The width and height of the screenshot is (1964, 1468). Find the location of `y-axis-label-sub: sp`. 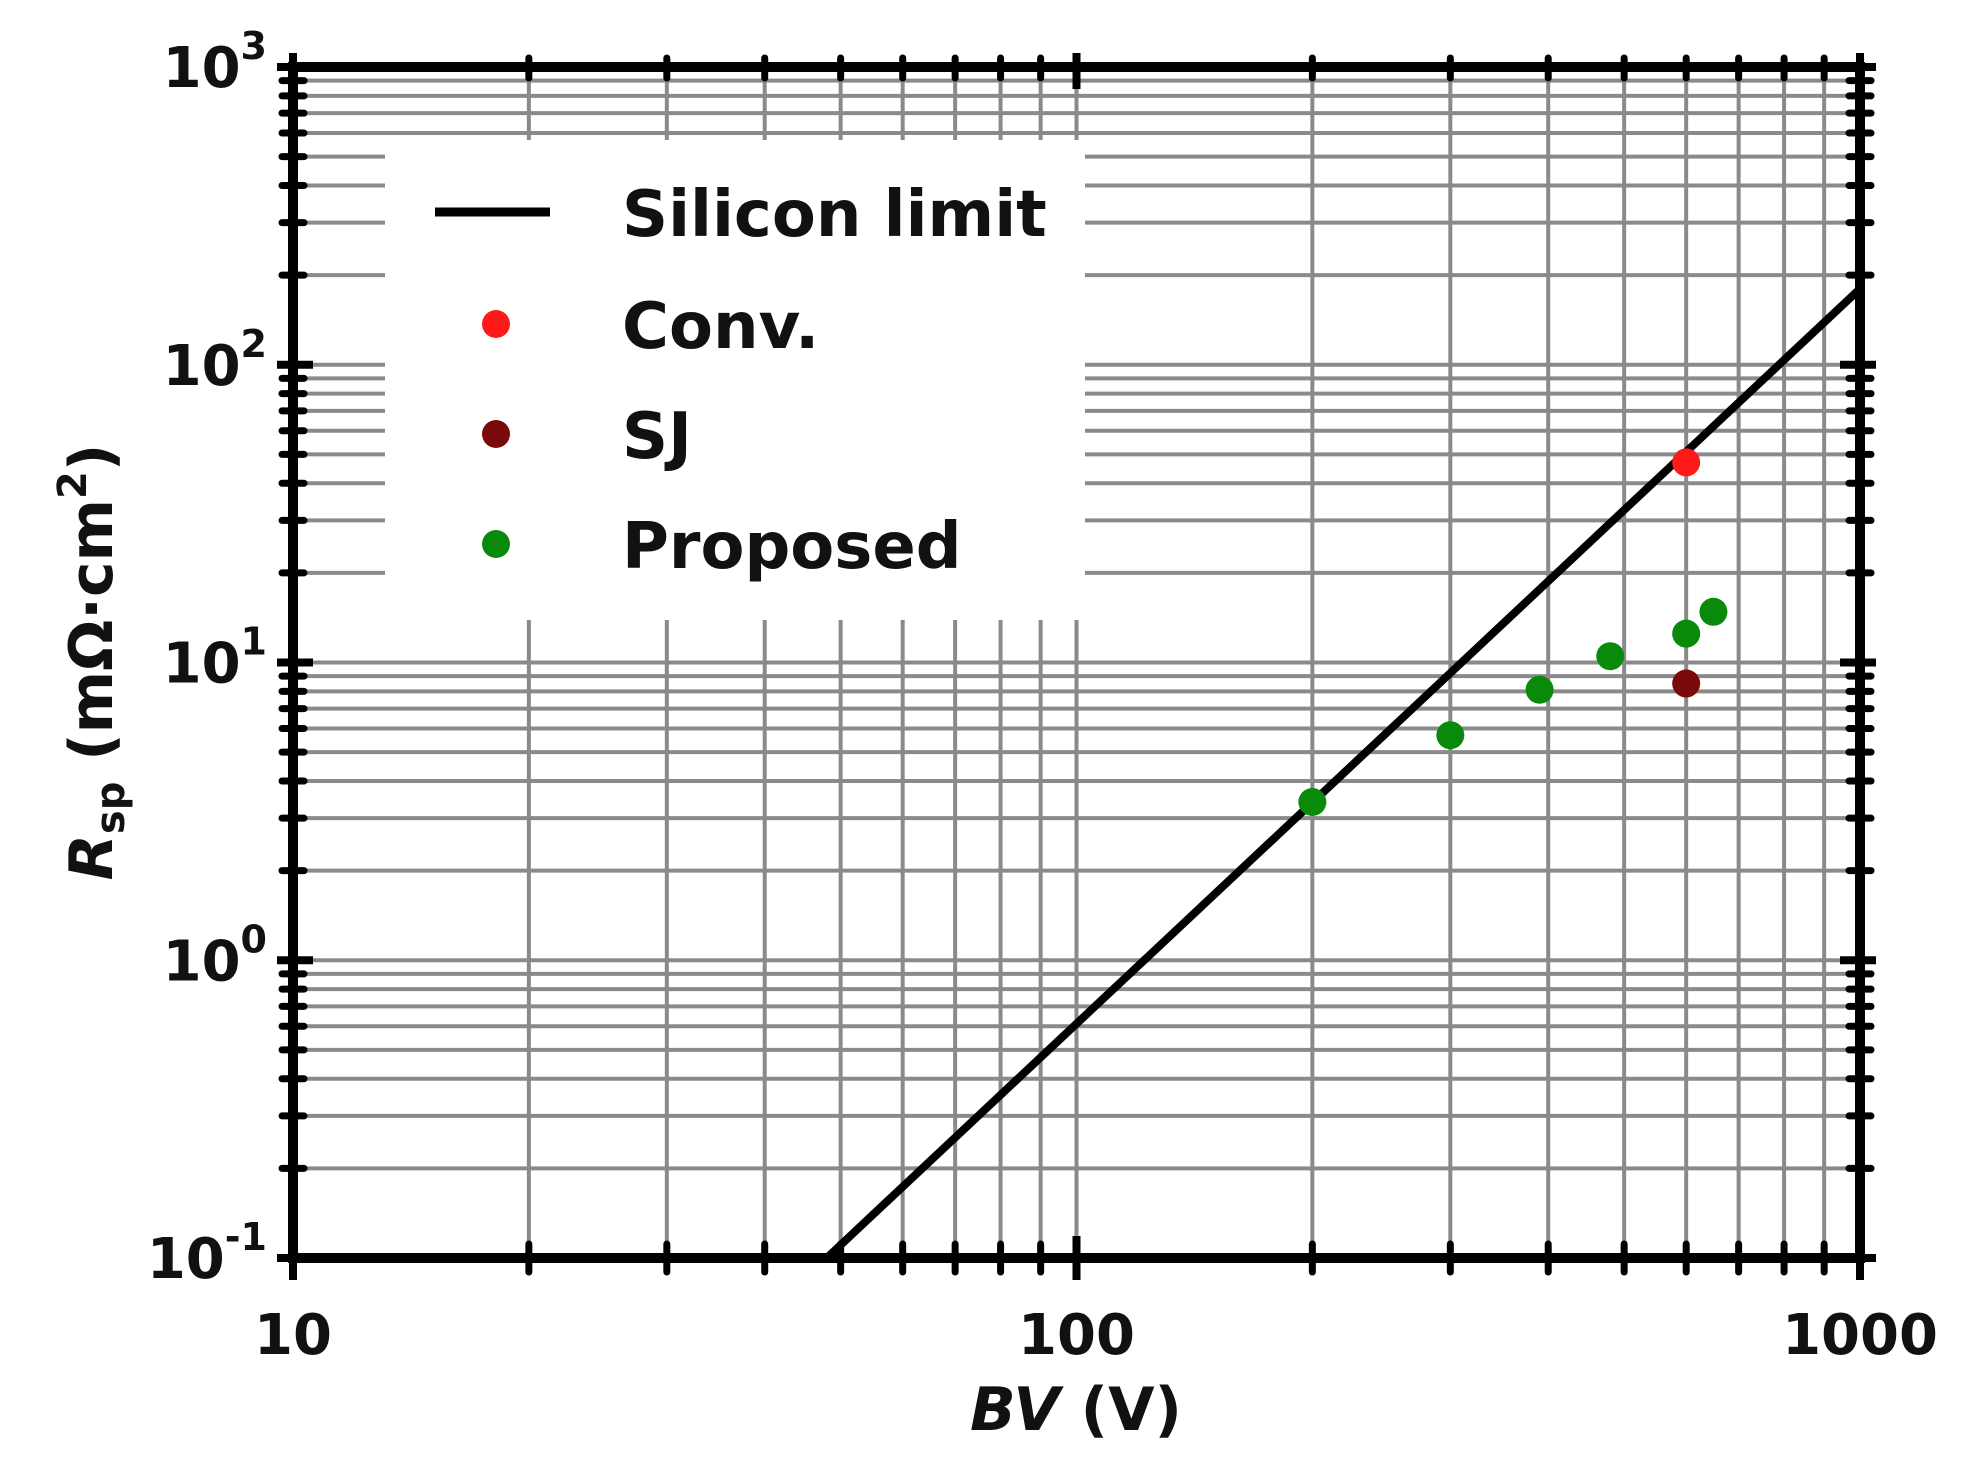

y-axis-label-sub: sp is located at coordinates (111, 808).